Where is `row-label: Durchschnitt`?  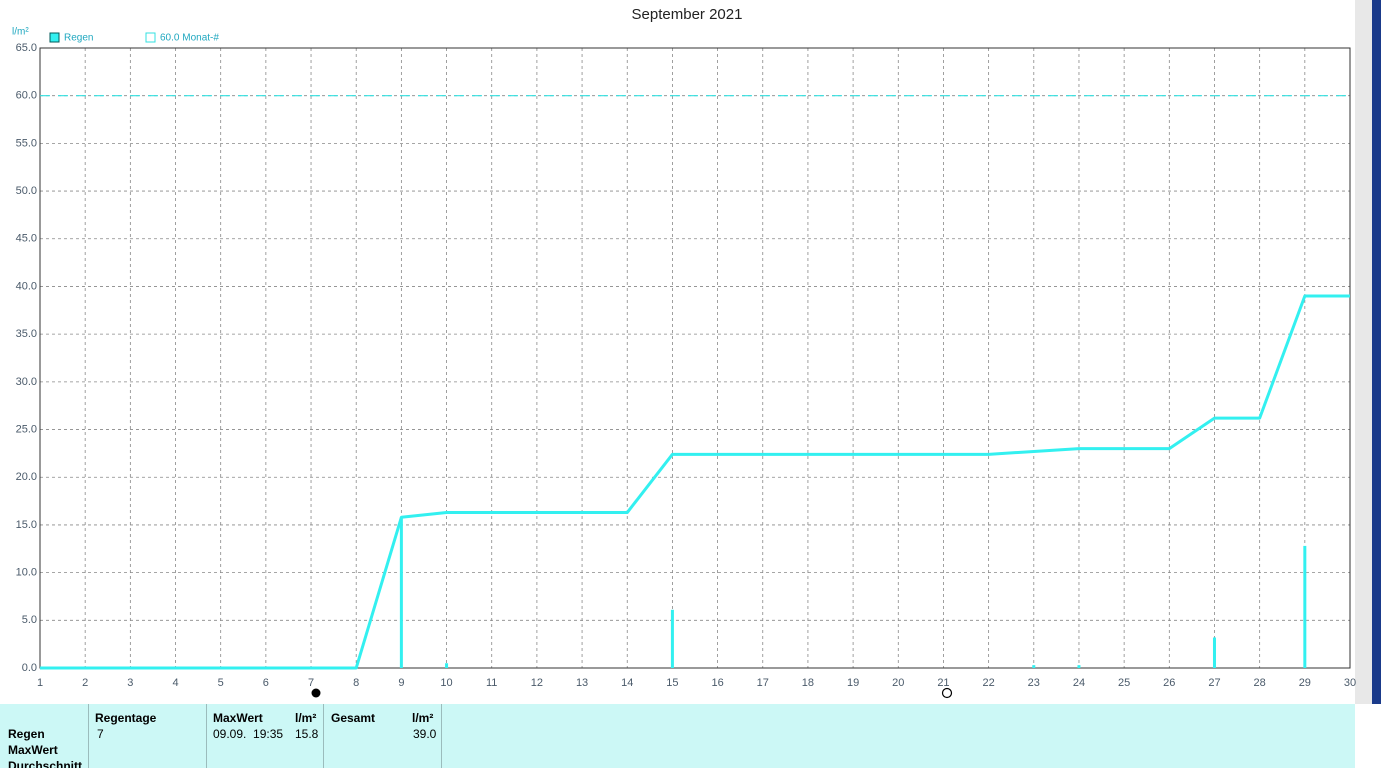 row-label: Durchschnitt is located at coordinates (45, 763).